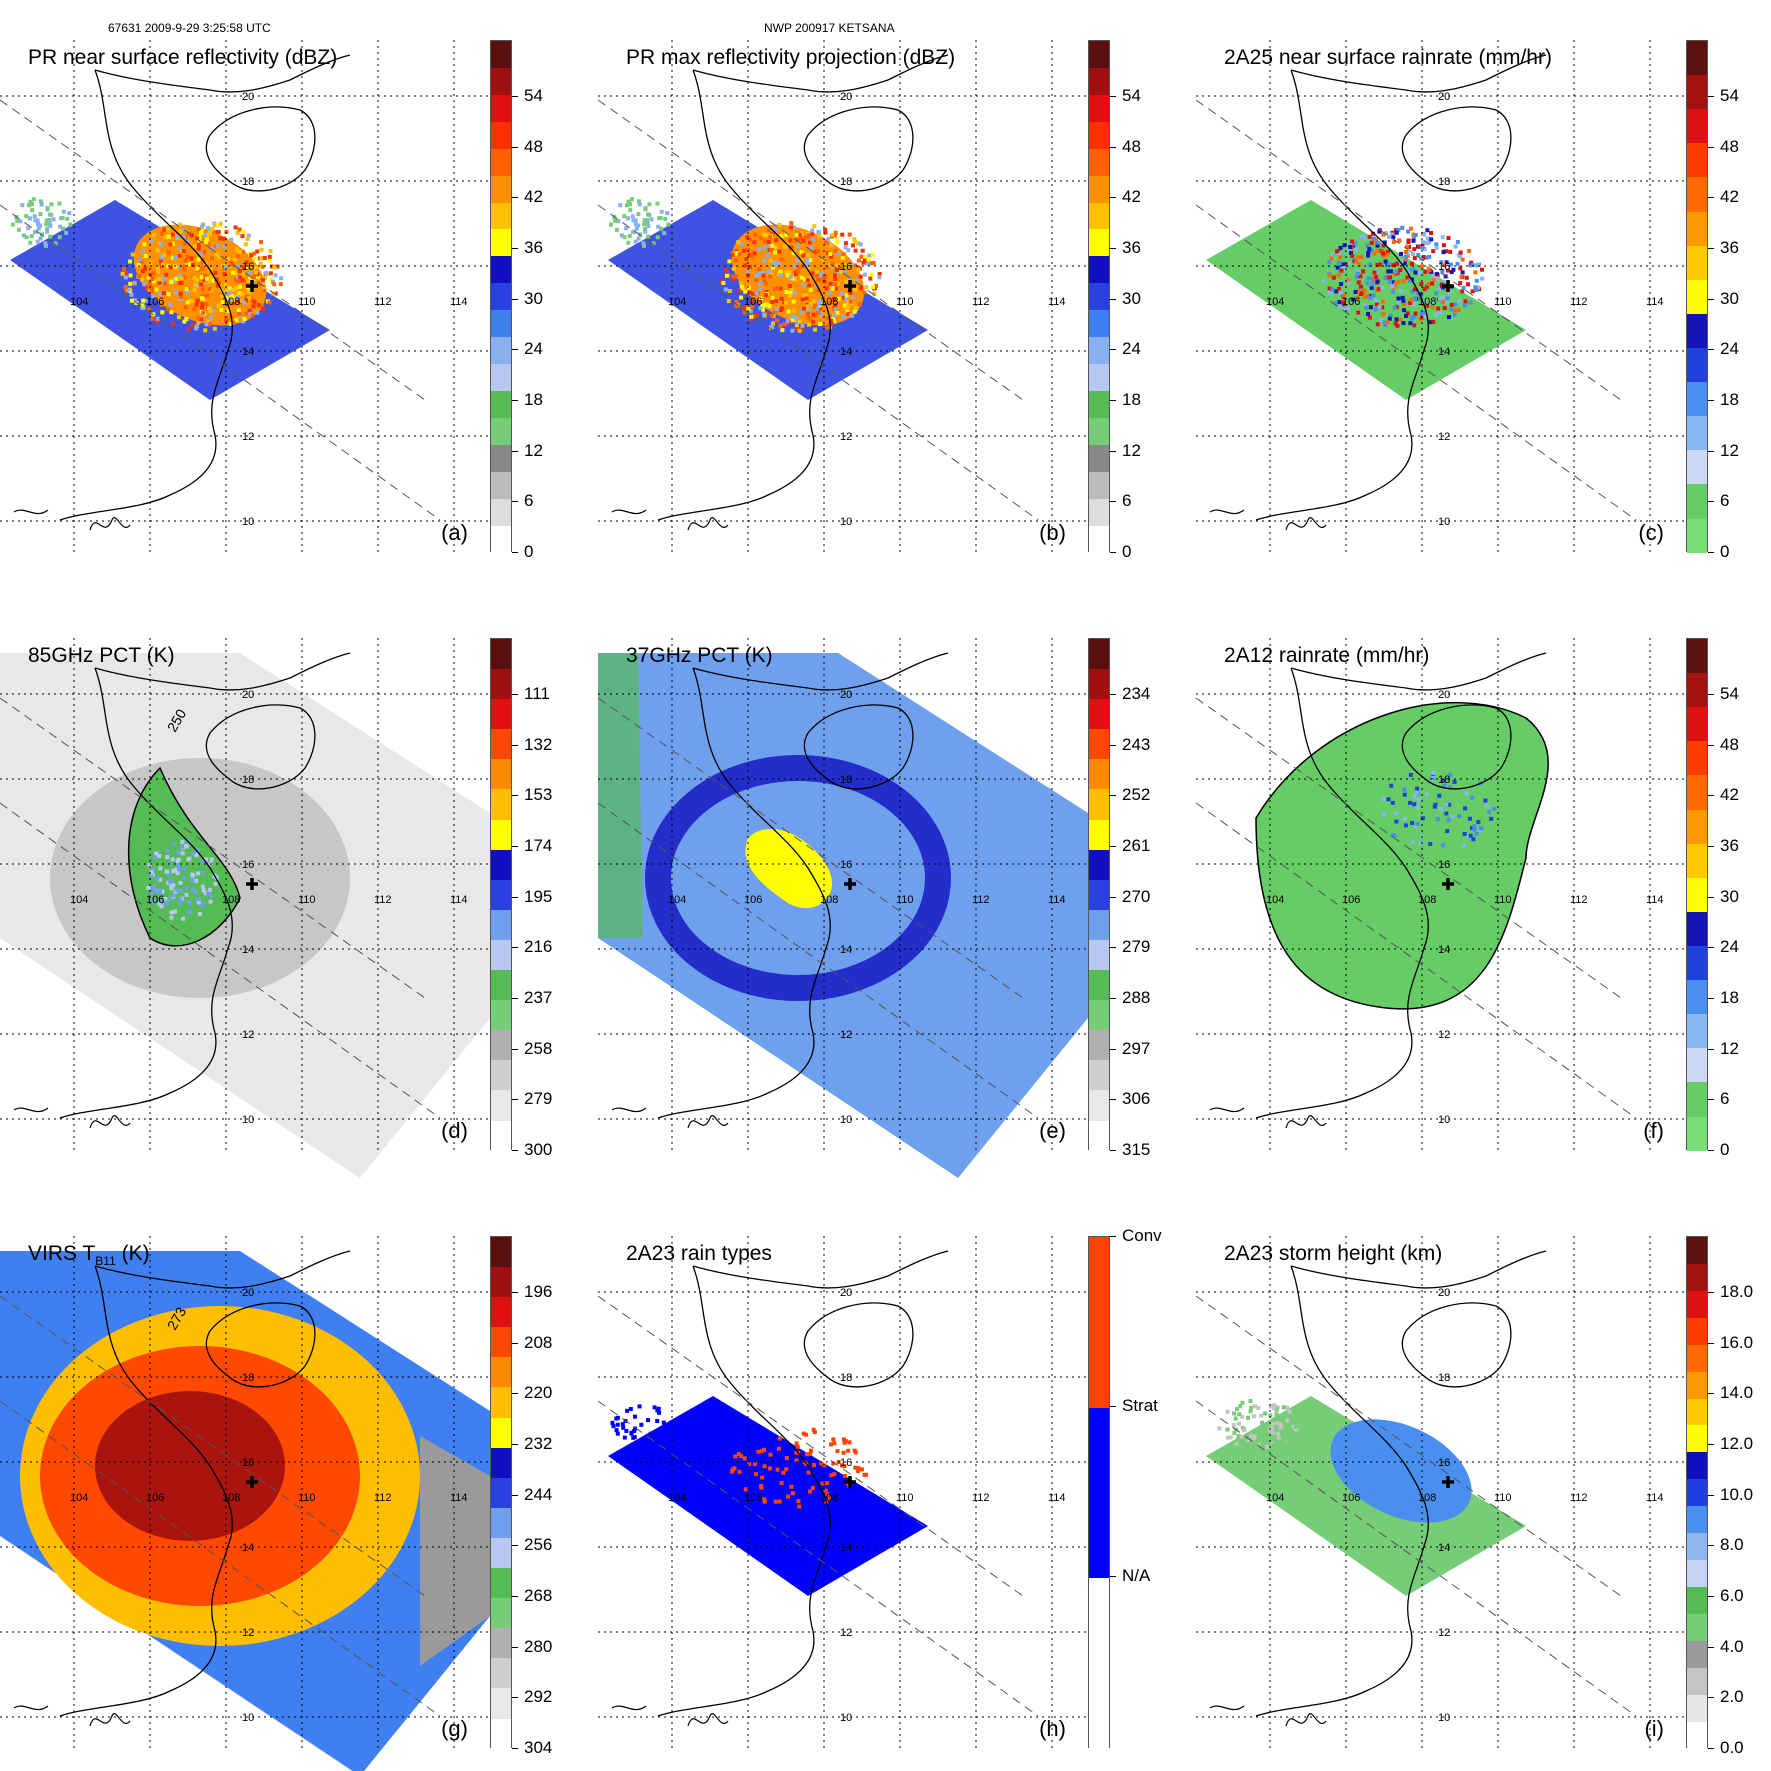 The image size is (1771, 1771). What do you see at coordinates (1726, 1697) in the screenshot?
I see `colorbar-tick-label: 2.0` at bounding box center [1726, 1697].